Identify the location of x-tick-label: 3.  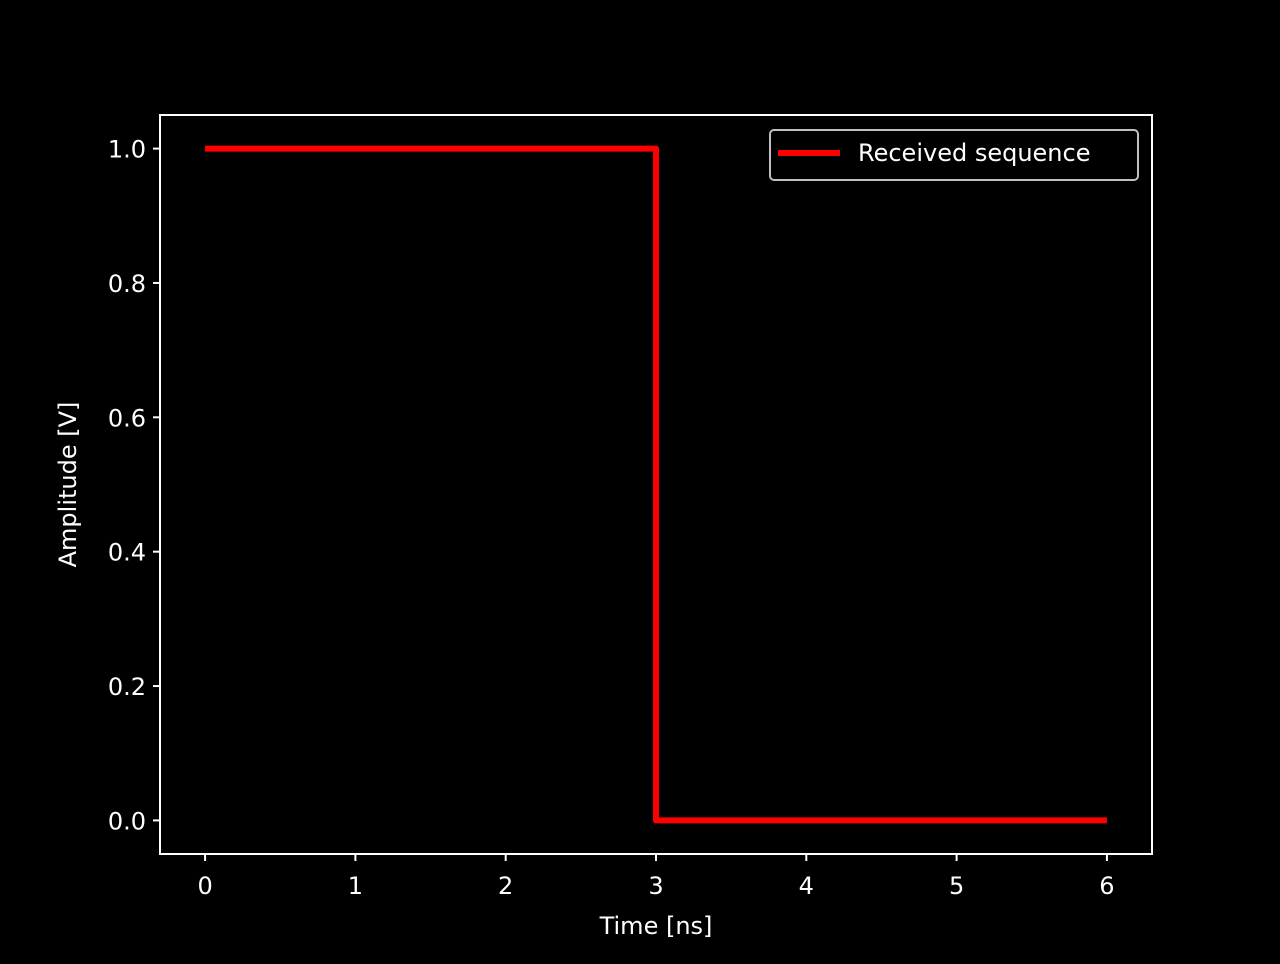
(655, 886).